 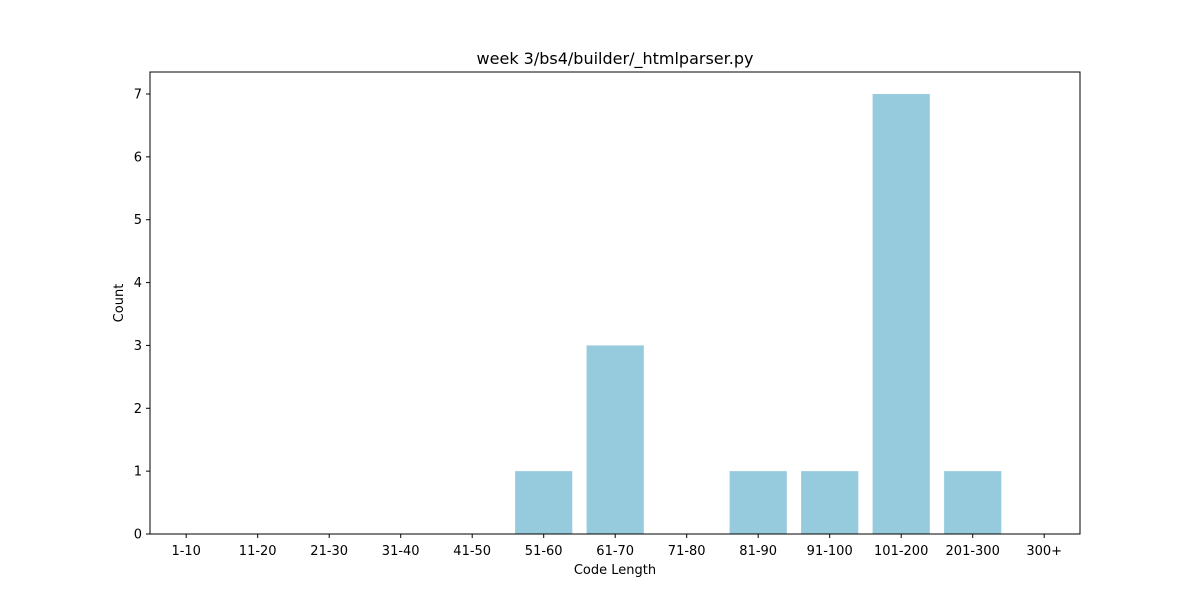 I want to click on x-tick-label: 81-90, so click(x=758, y=551).